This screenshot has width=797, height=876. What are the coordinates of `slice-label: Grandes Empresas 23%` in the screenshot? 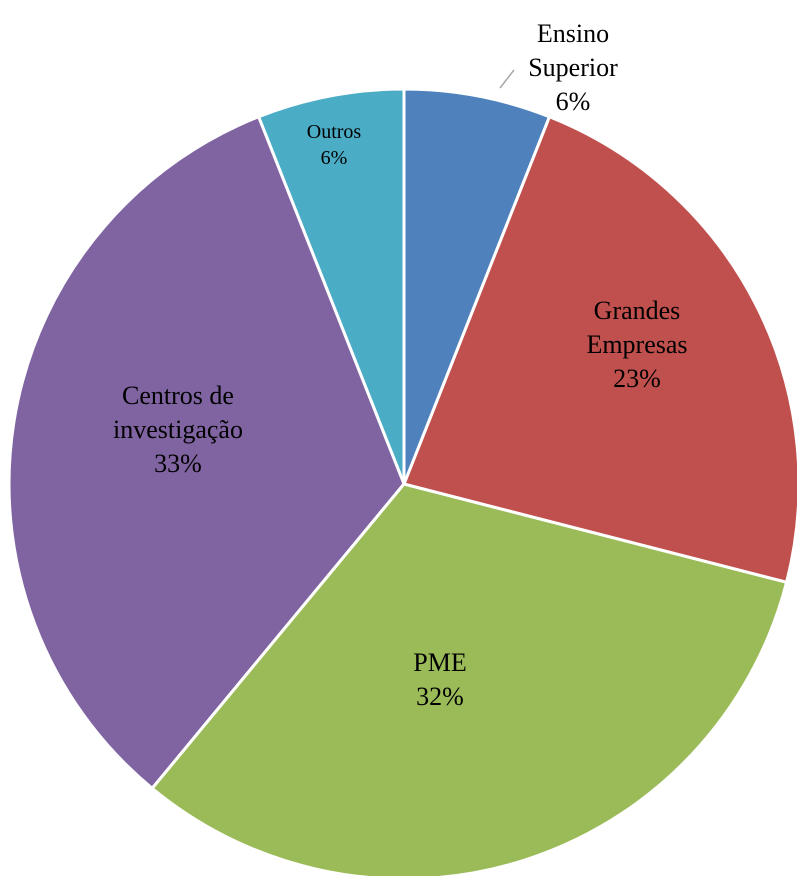 It's located at (637, 345).